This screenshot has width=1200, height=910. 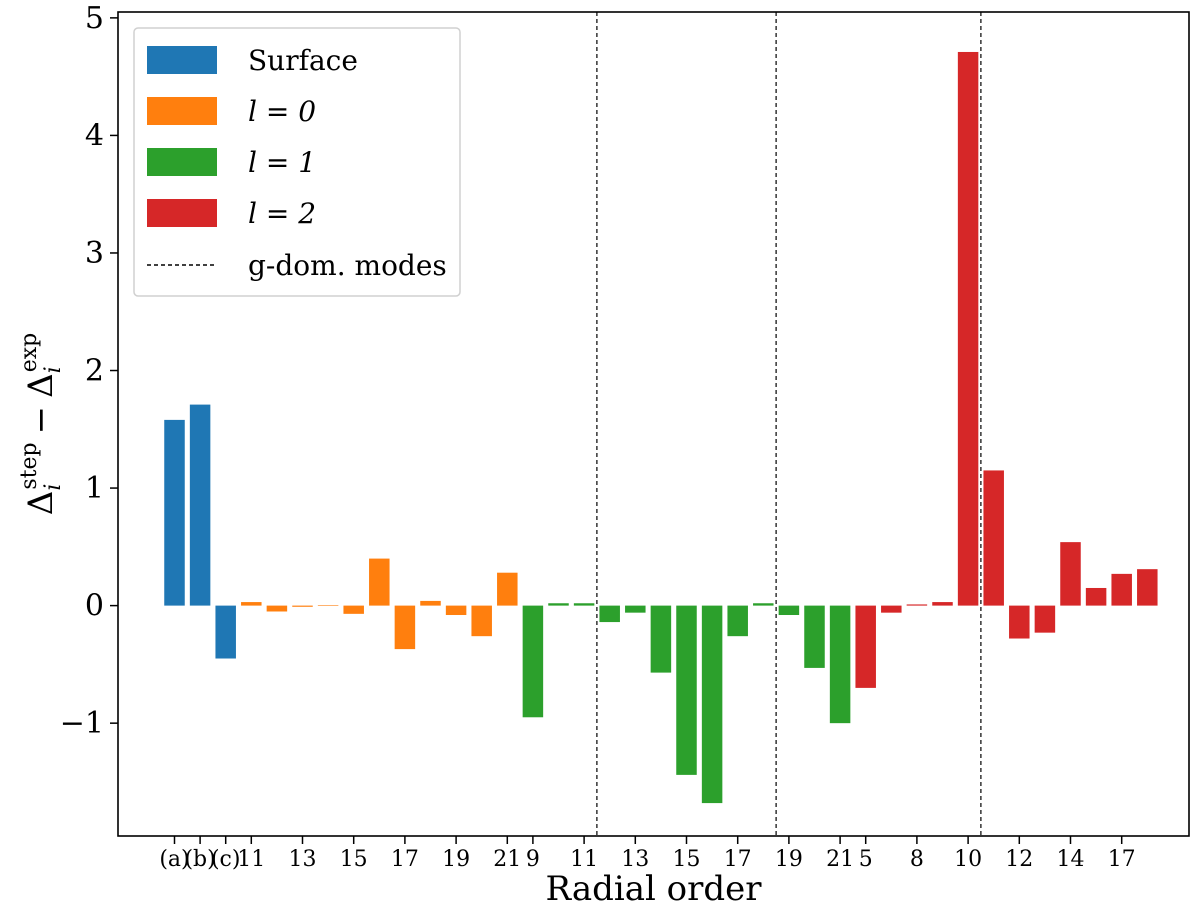 I want to click on x-tick-label-5: 15, so click(x=354, y=859).